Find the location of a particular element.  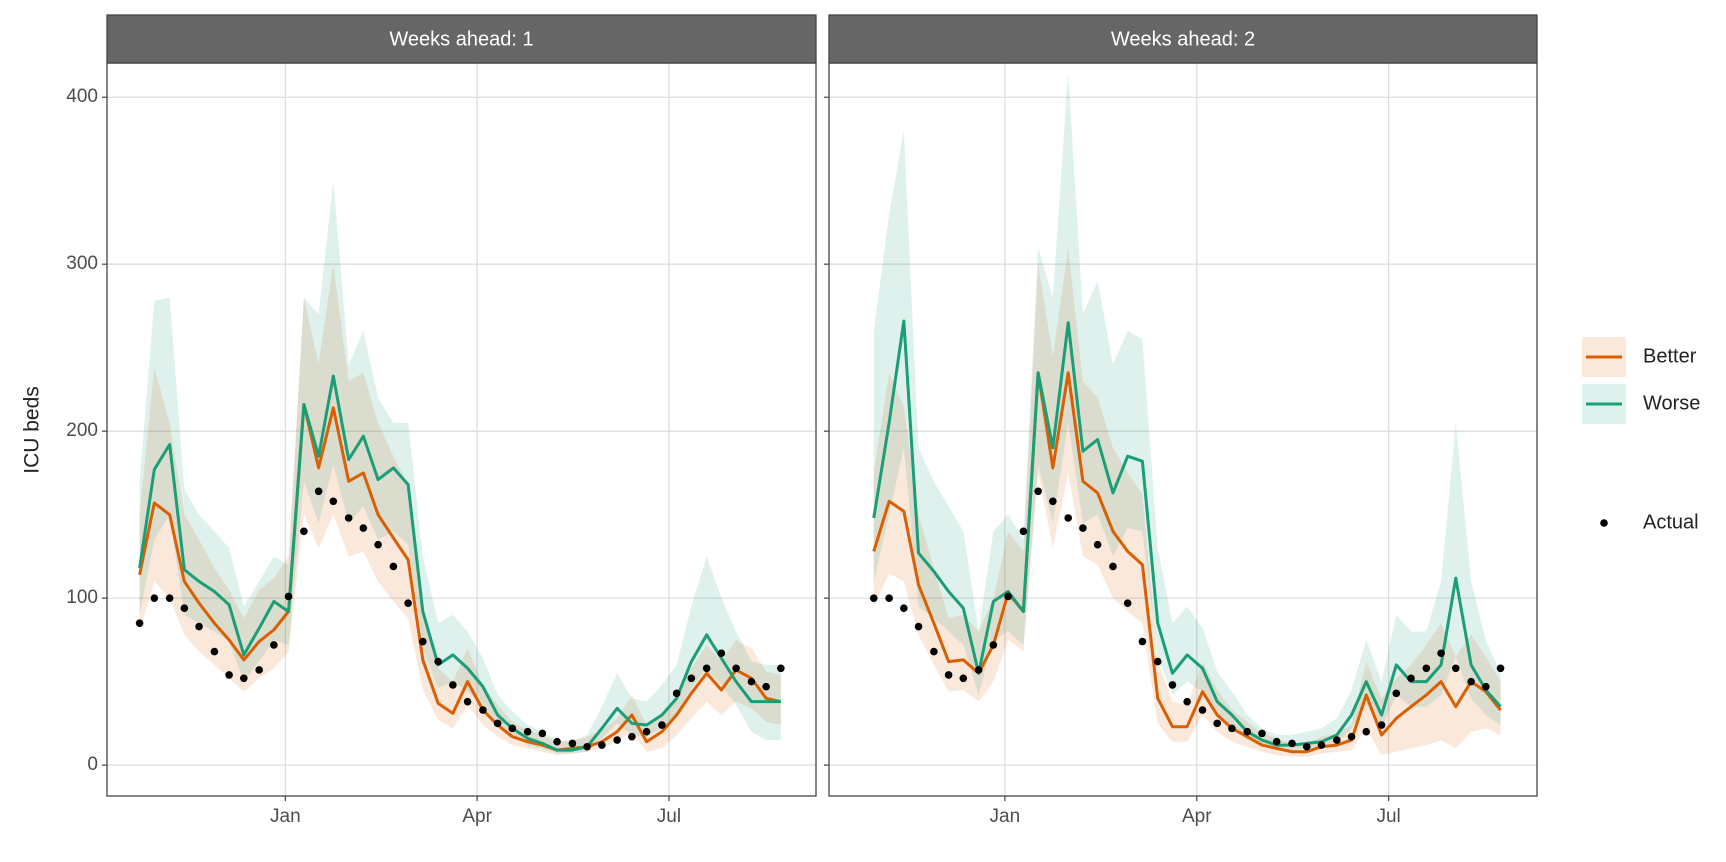

y-tick-label: 100 is located at coordinates (82, 597).